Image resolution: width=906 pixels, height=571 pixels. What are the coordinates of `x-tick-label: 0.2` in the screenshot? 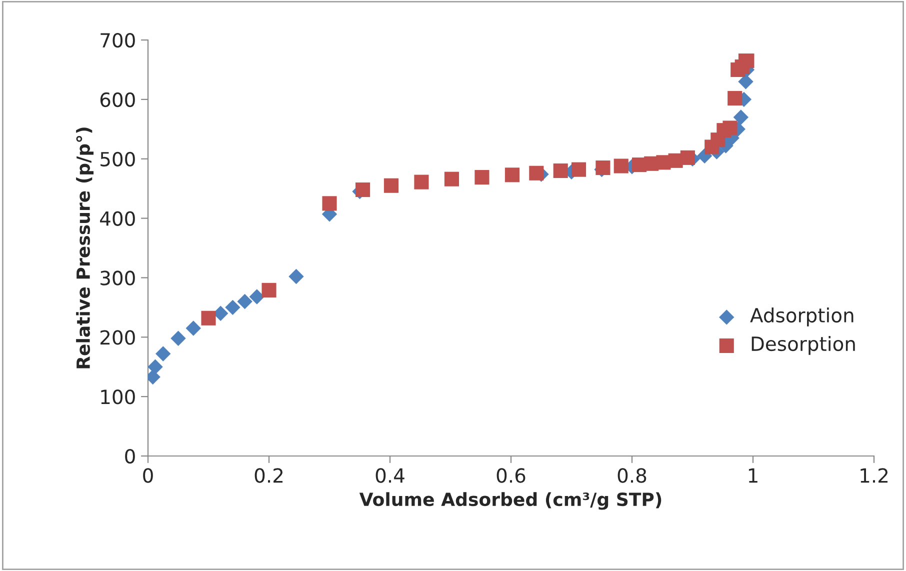 It's located at (268, 475).